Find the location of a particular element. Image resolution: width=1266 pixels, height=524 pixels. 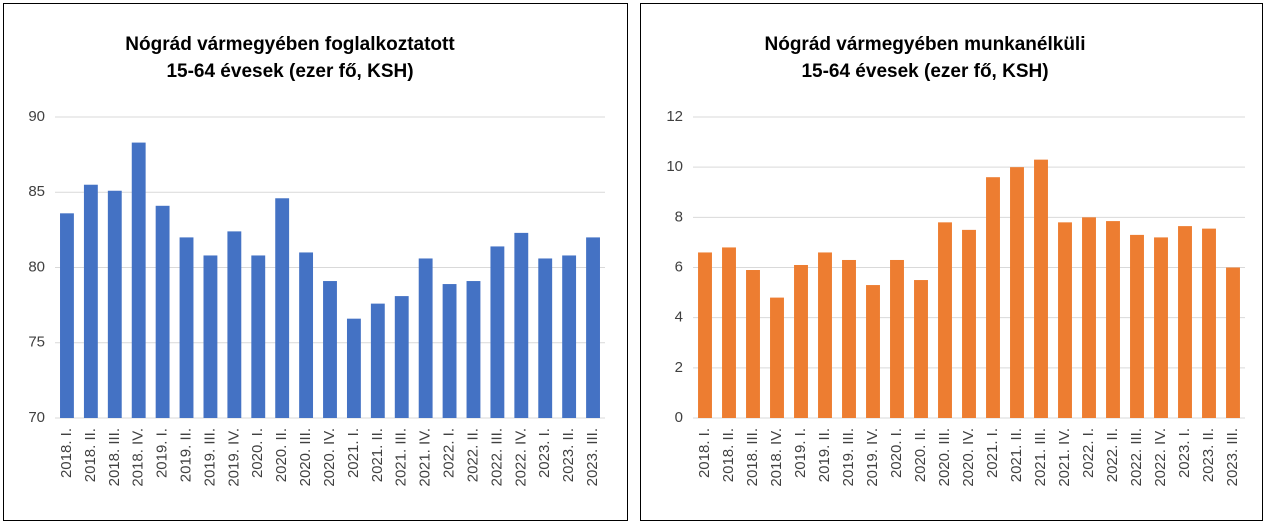

y-tick-label: 6 is located at coordinates (679, 266).